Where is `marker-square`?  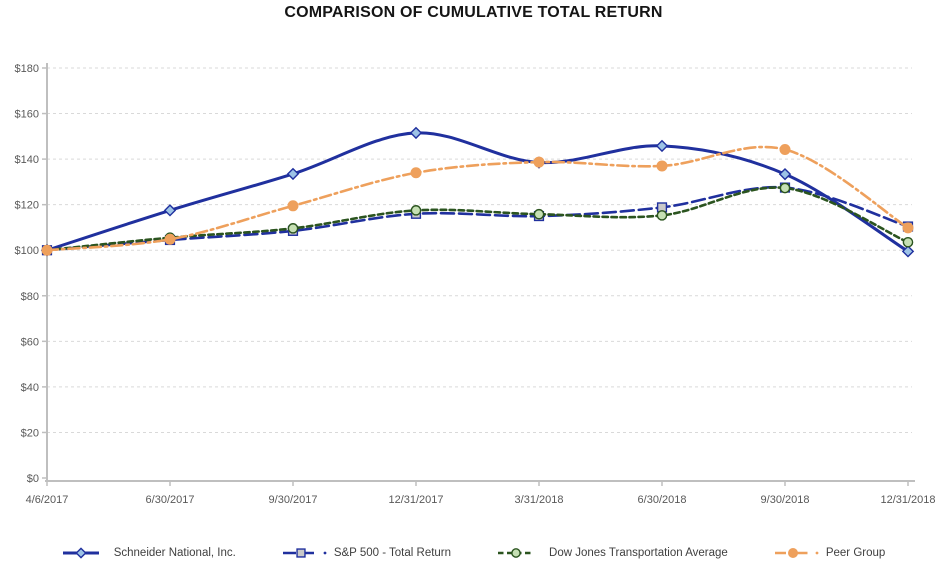 marker-square is located at coordinates (301, 553).